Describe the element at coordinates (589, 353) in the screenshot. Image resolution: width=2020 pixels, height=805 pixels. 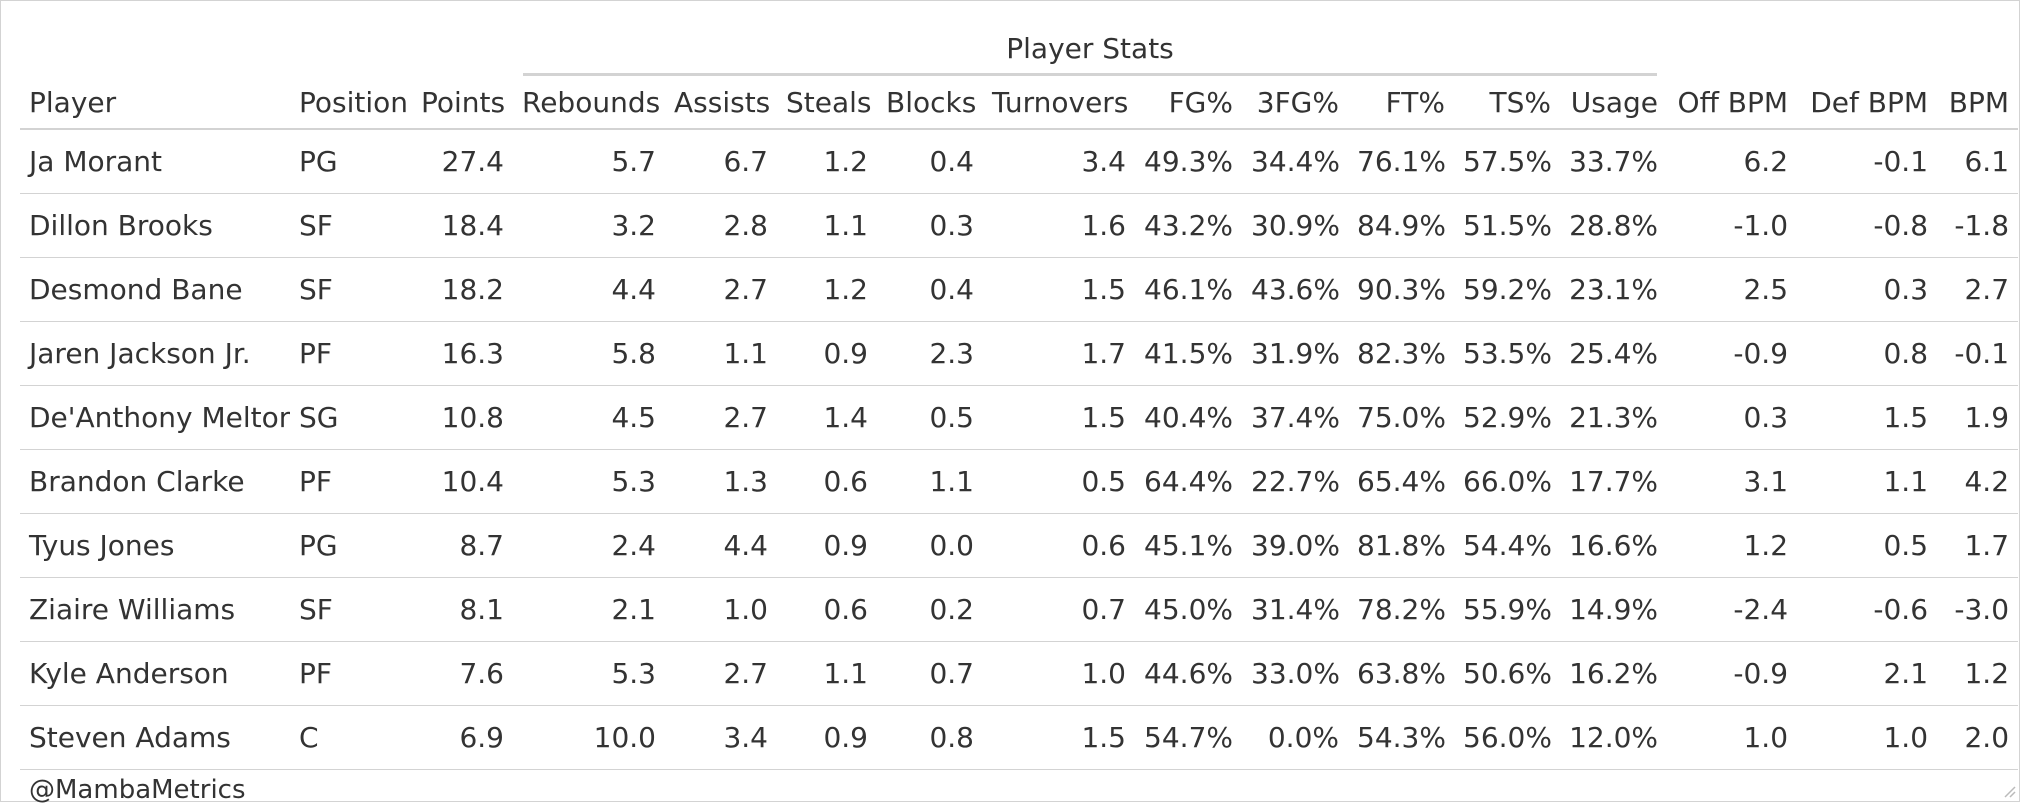
I see `cell-rebounds: 5.8` at that location.